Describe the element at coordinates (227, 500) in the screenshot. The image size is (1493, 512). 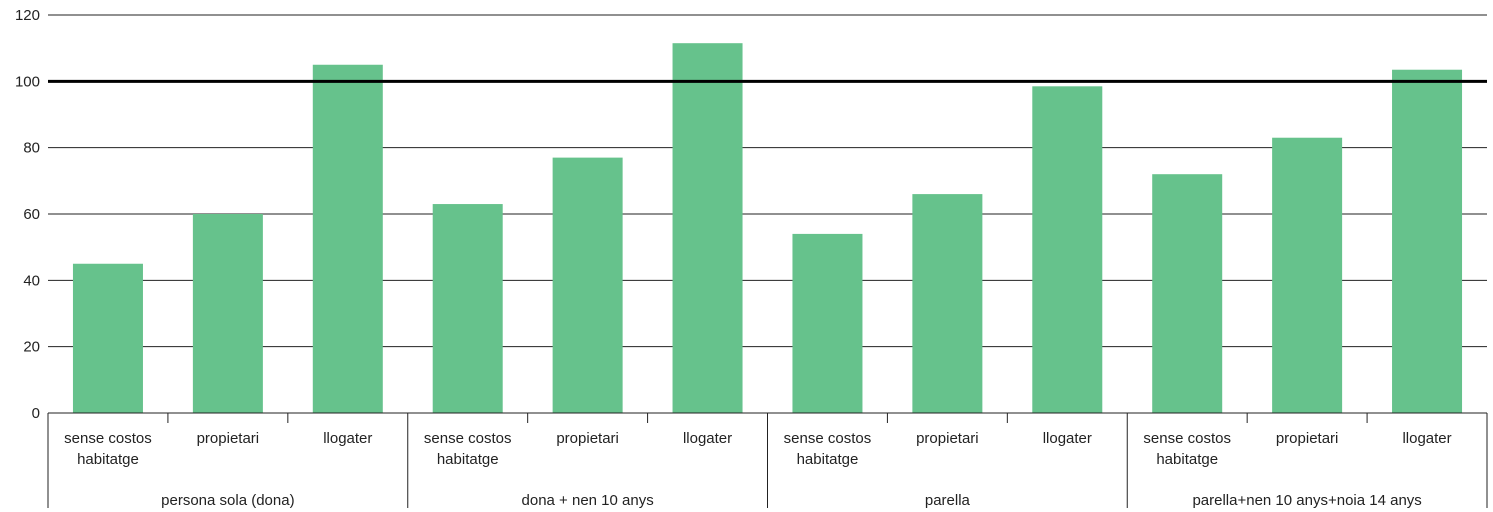
I see `group-label-1: persona sola (dona)` at that location.